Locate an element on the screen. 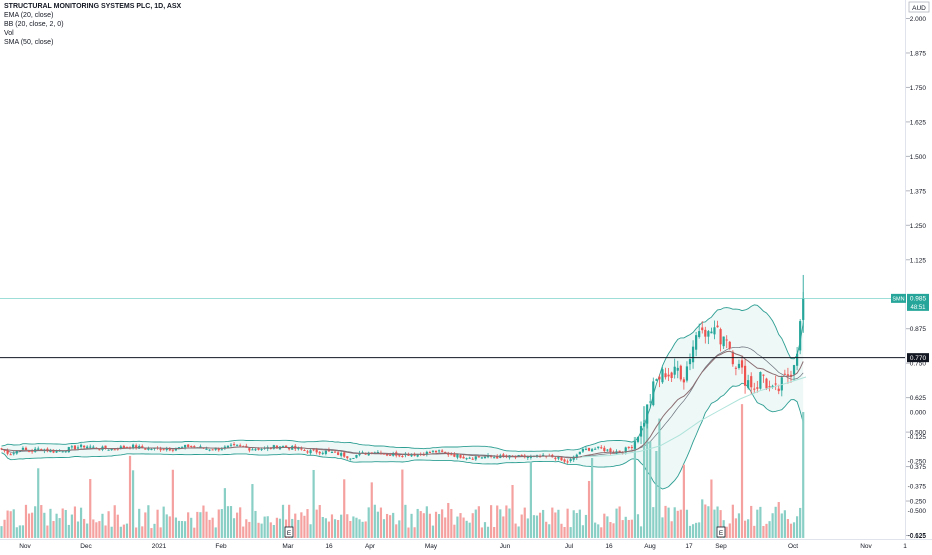 The image size is (932, 555). vol-legend: Vol is located at coordinates (9, 33).